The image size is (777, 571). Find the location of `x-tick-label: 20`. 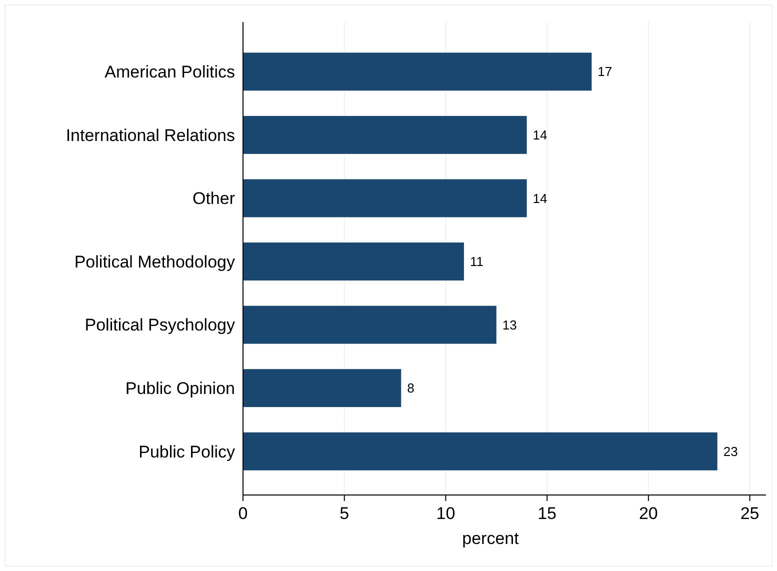

x-tick-label: 20 is located at coordinates (648, 513).